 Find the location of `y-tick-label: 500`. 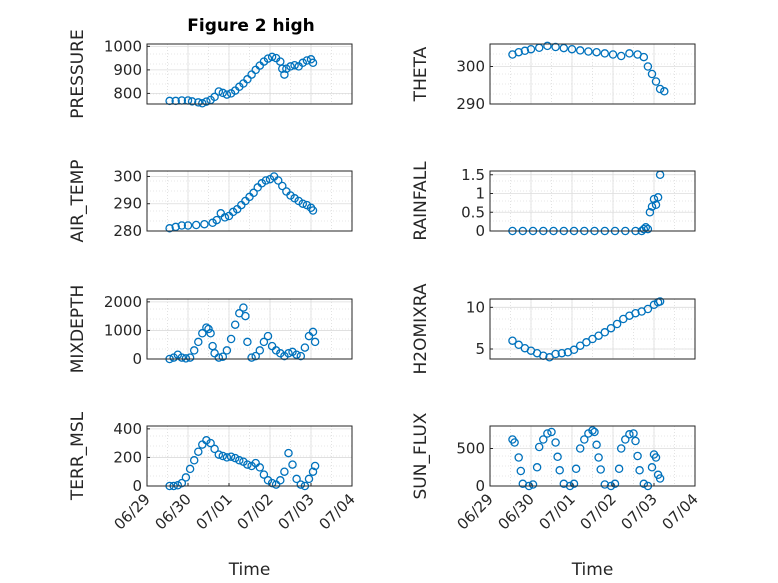

y-tick-label: 500 is located at coordinates (470, 449).